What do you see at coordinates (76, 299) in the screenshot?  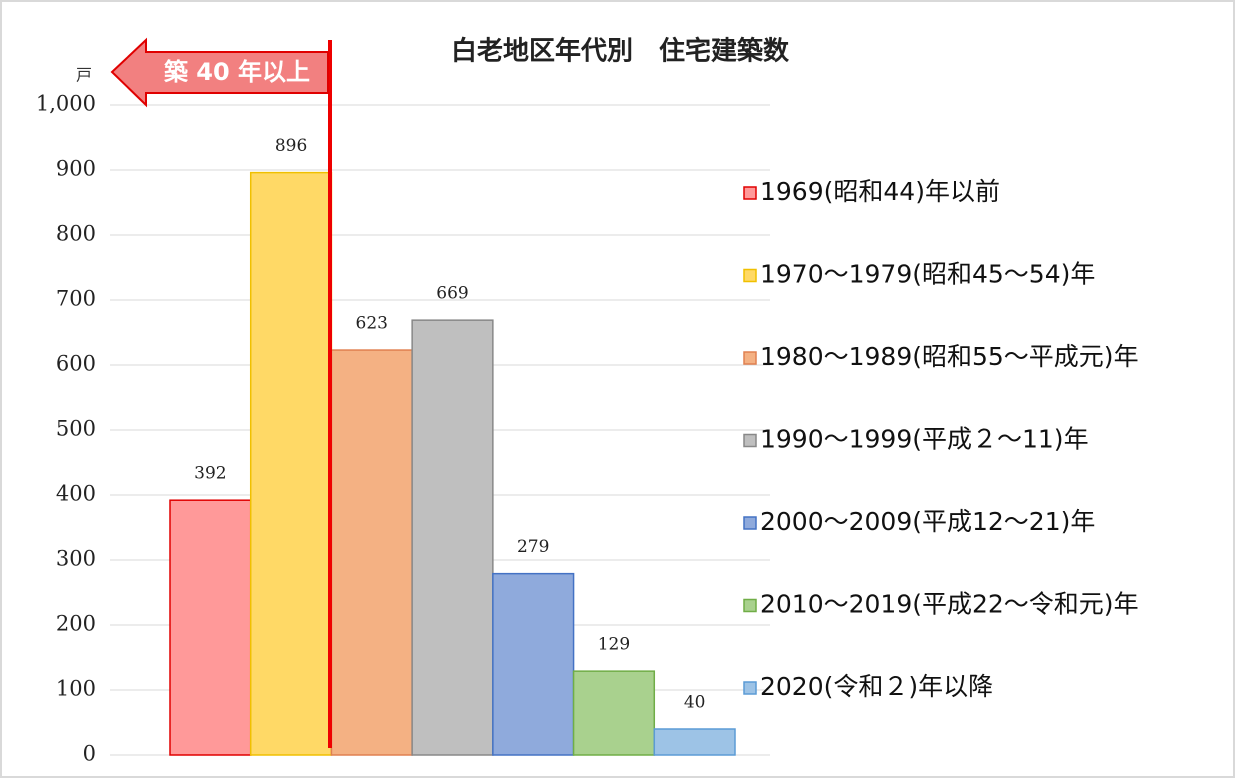 I see `y-tick-label: 700` at bounding box center [76, 299].